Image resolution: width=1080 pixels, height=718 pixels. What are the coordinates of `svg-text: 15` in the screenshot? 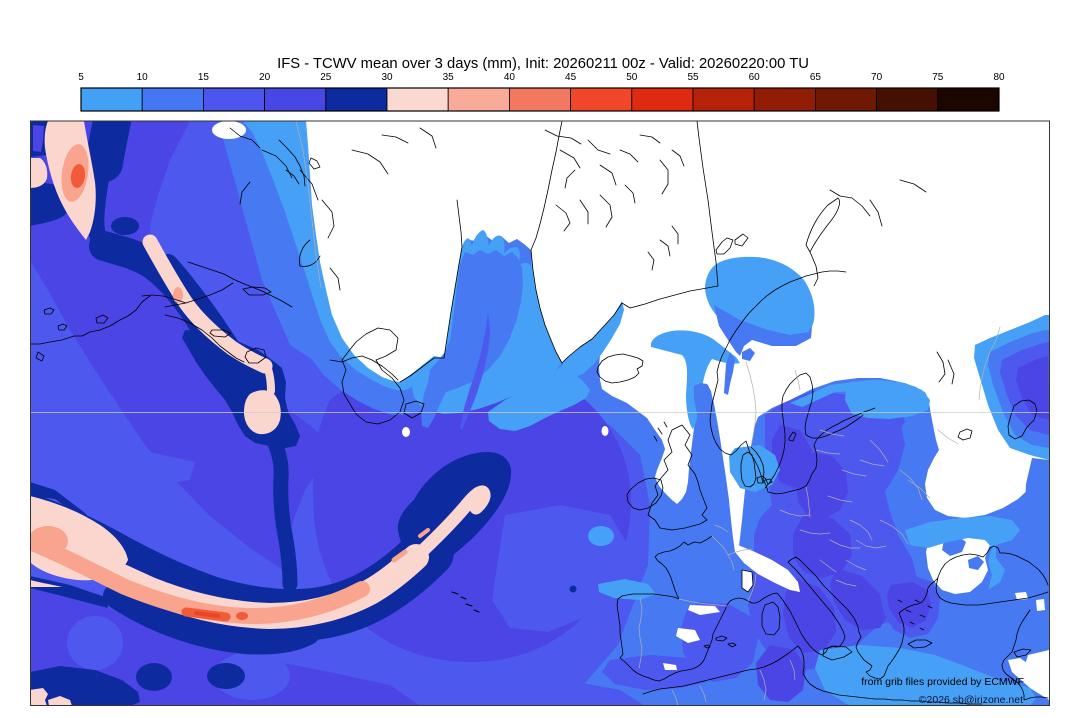 It's located at (204, 77).